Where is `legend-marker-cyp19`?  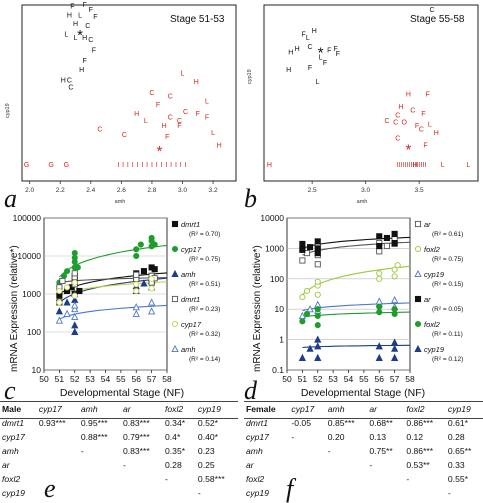 legend-marker-cyp19 is located at coordinates (418, 348).